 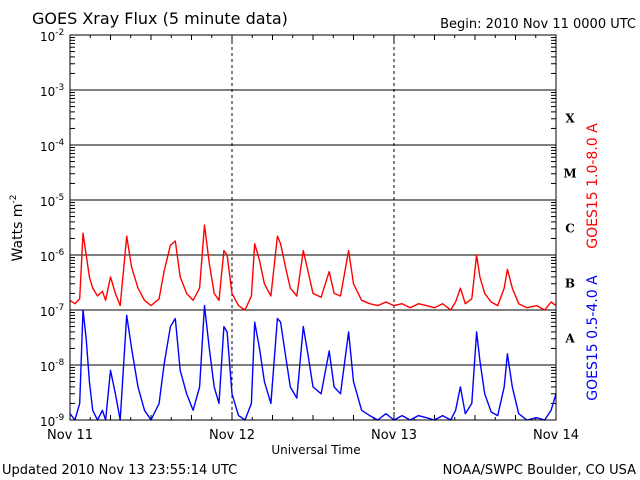 What do you see at coordinates (538, 24) in the screenshot?
I see `begin-label: Begin: 2010 Nov 11 0000 UTC` at bounding box center [538, 24].